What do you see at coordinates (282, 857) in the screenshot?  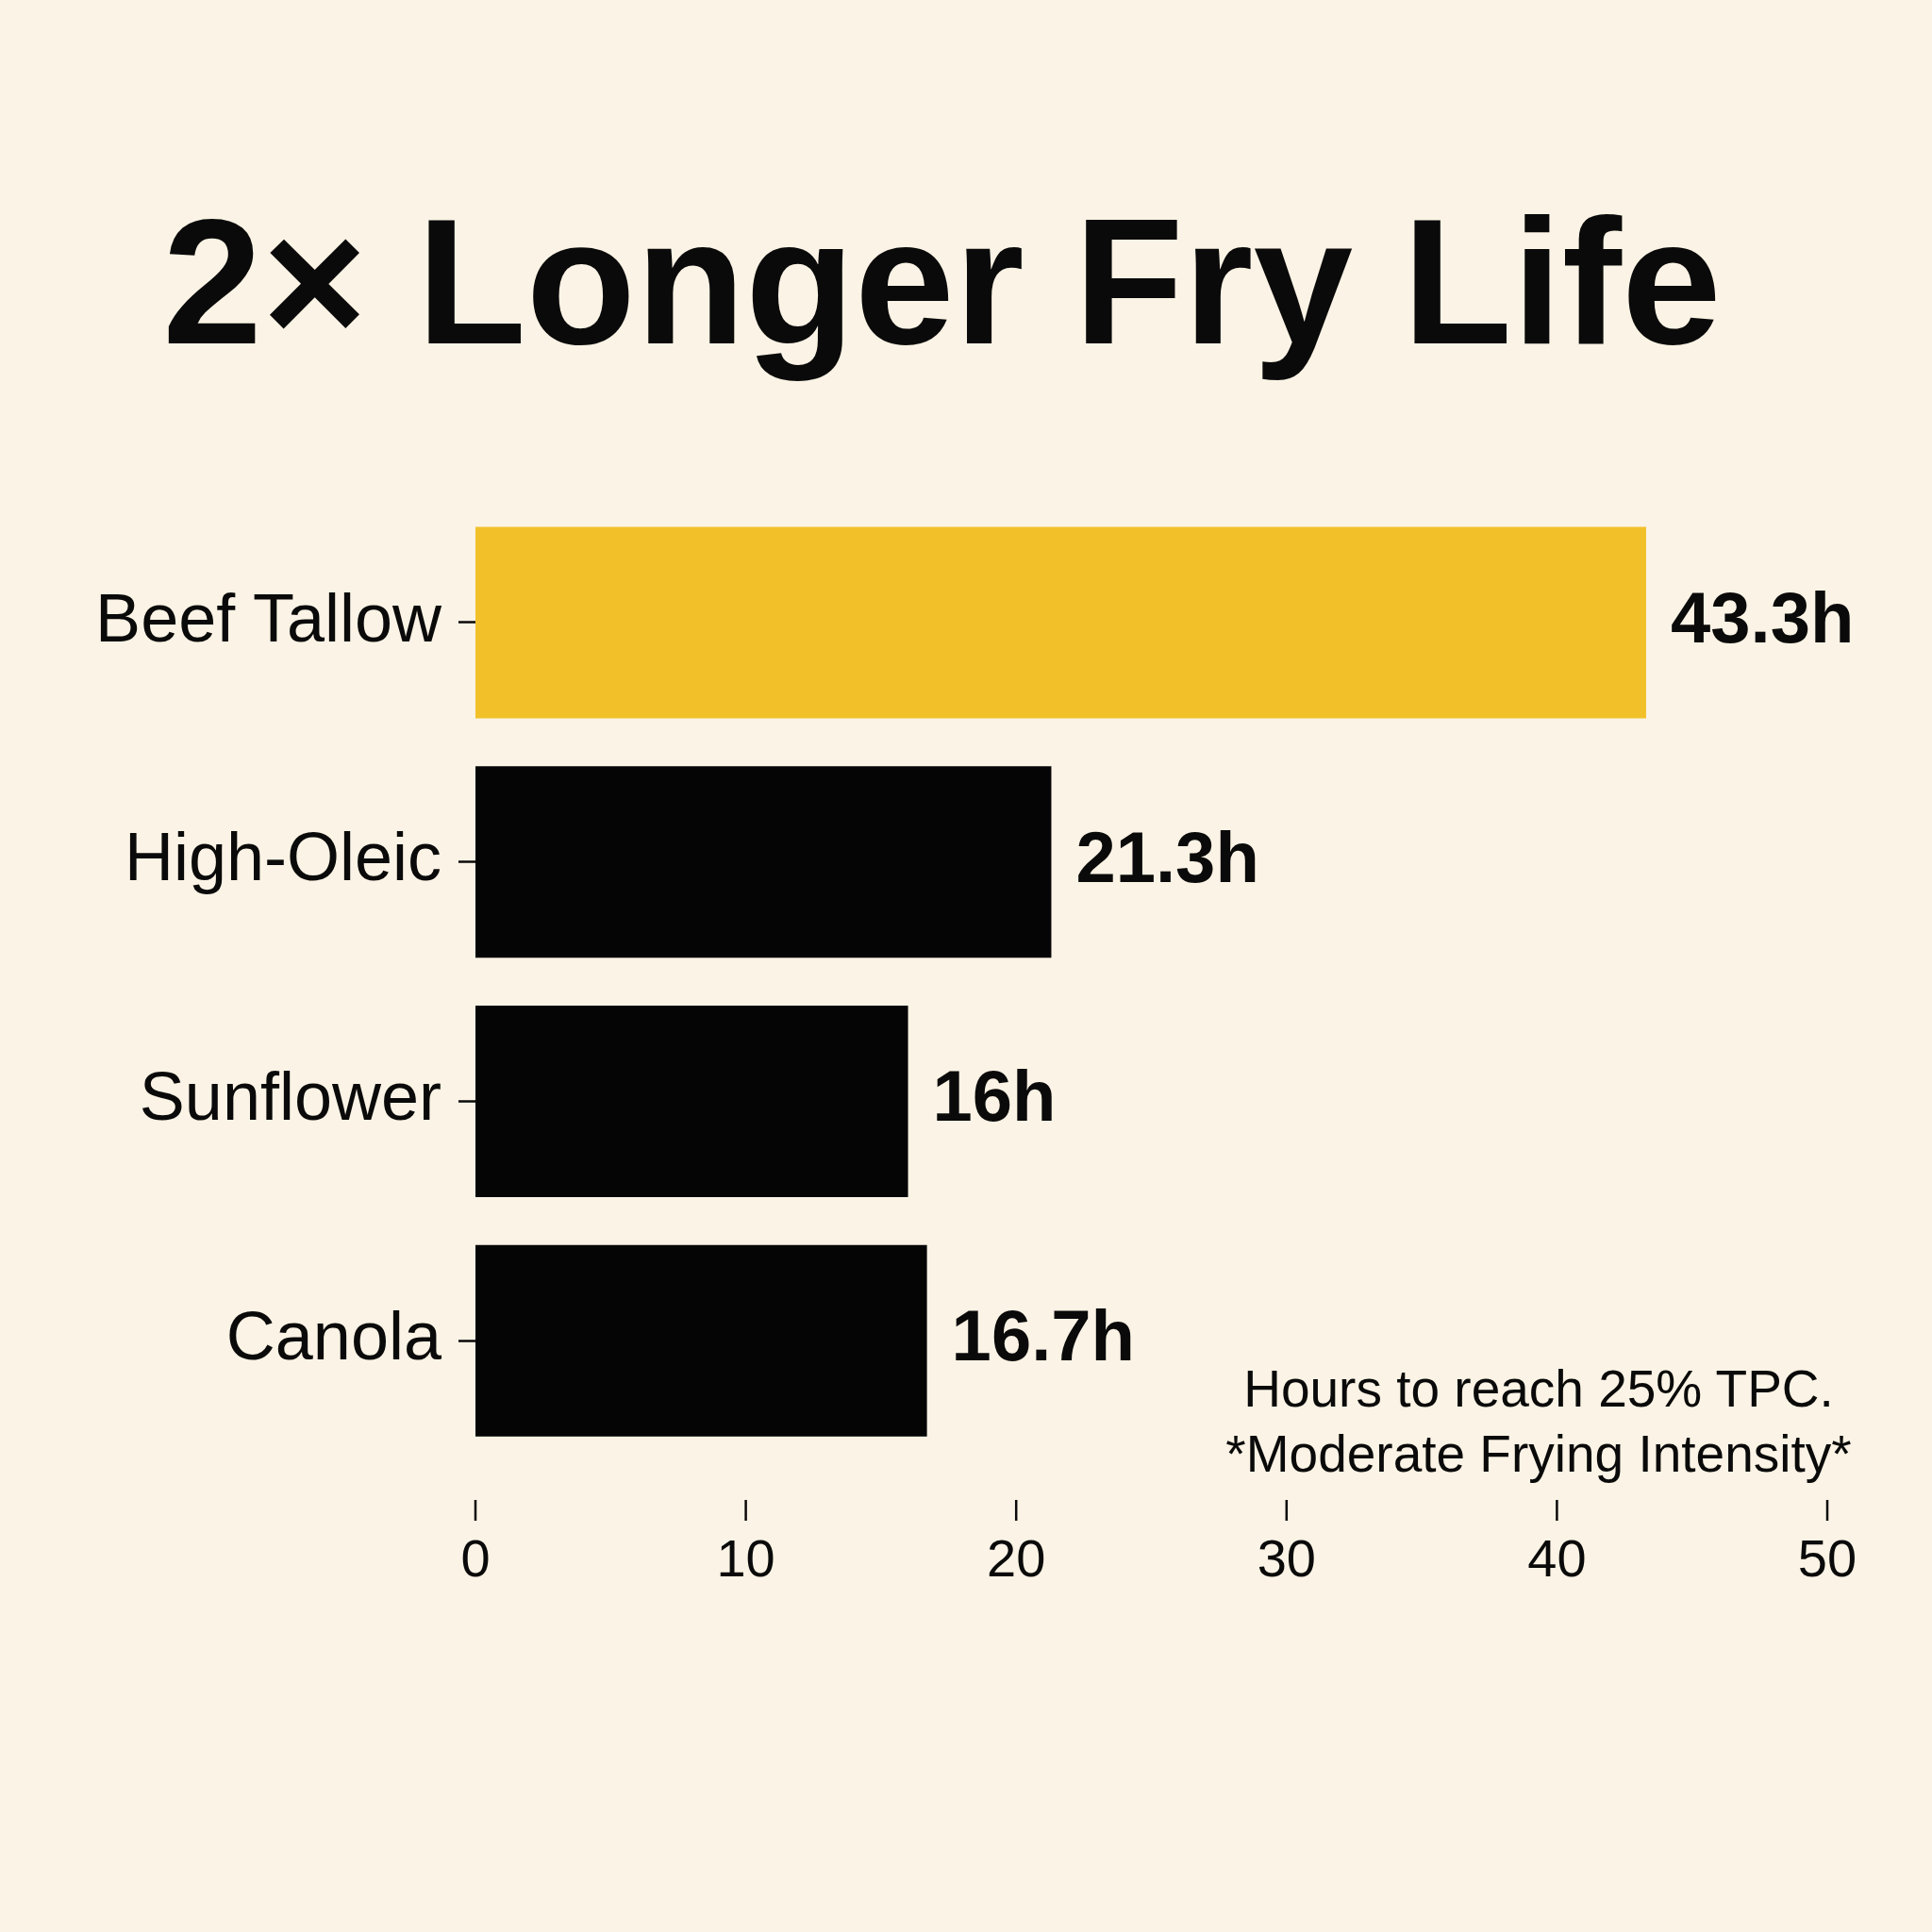 I see `y-tick-label: High-Oleic` at bounding box center [282, 857].